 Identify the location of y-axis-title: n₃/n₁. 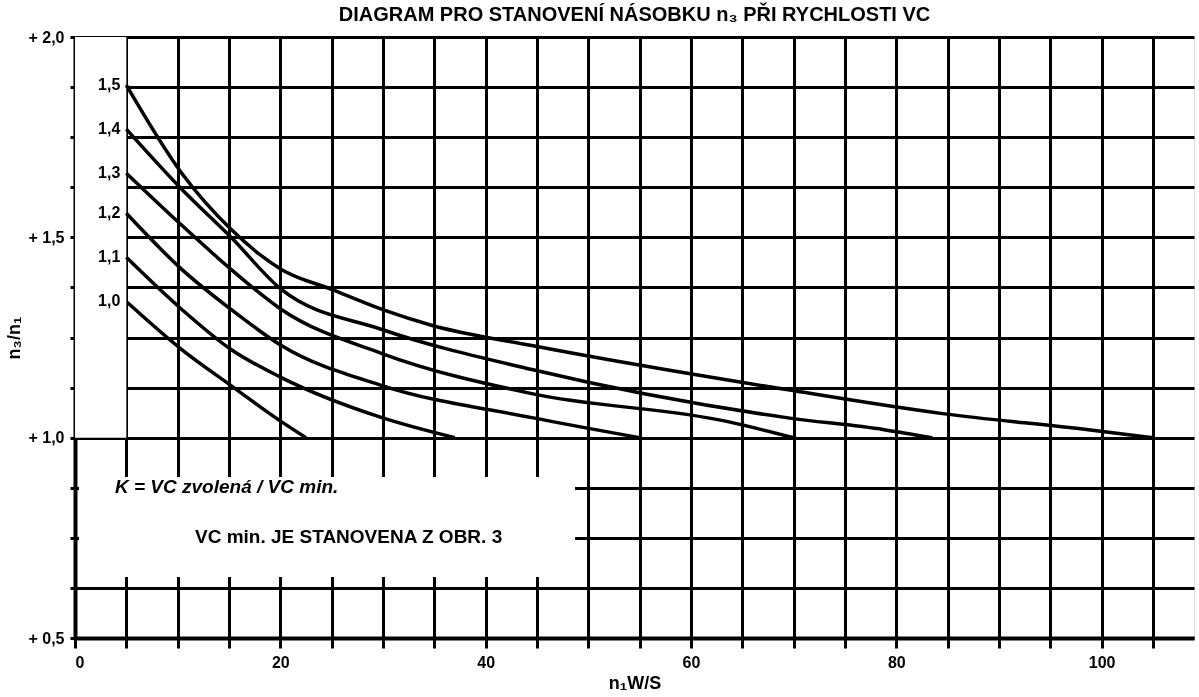
(14, 338).